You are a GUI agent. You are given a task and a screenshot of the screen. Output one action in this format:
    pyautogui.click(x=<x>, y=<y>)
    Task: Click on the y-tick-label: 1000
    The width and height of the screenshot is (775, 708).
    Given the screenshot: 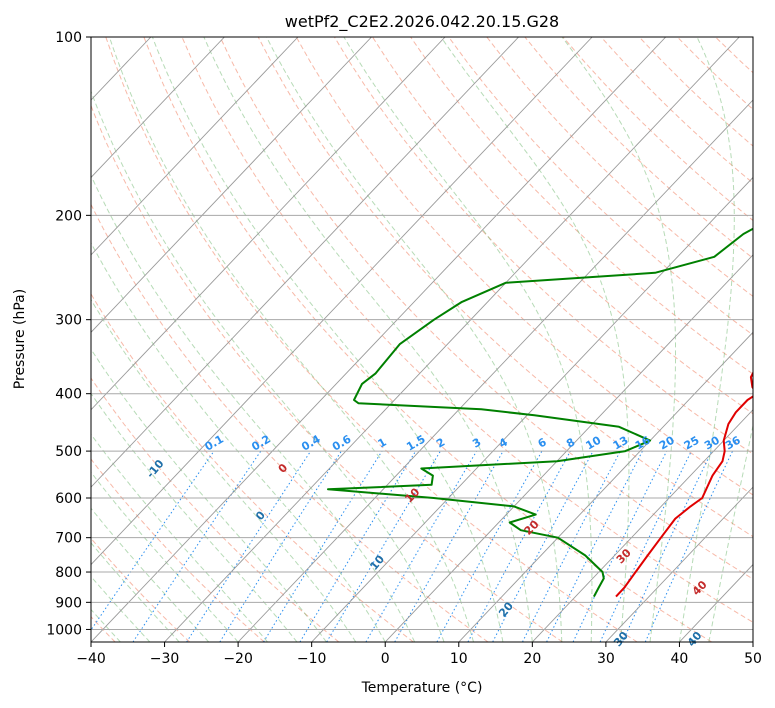 What is the action you would take?
    pyautogui.click(x=64, y=630)
    